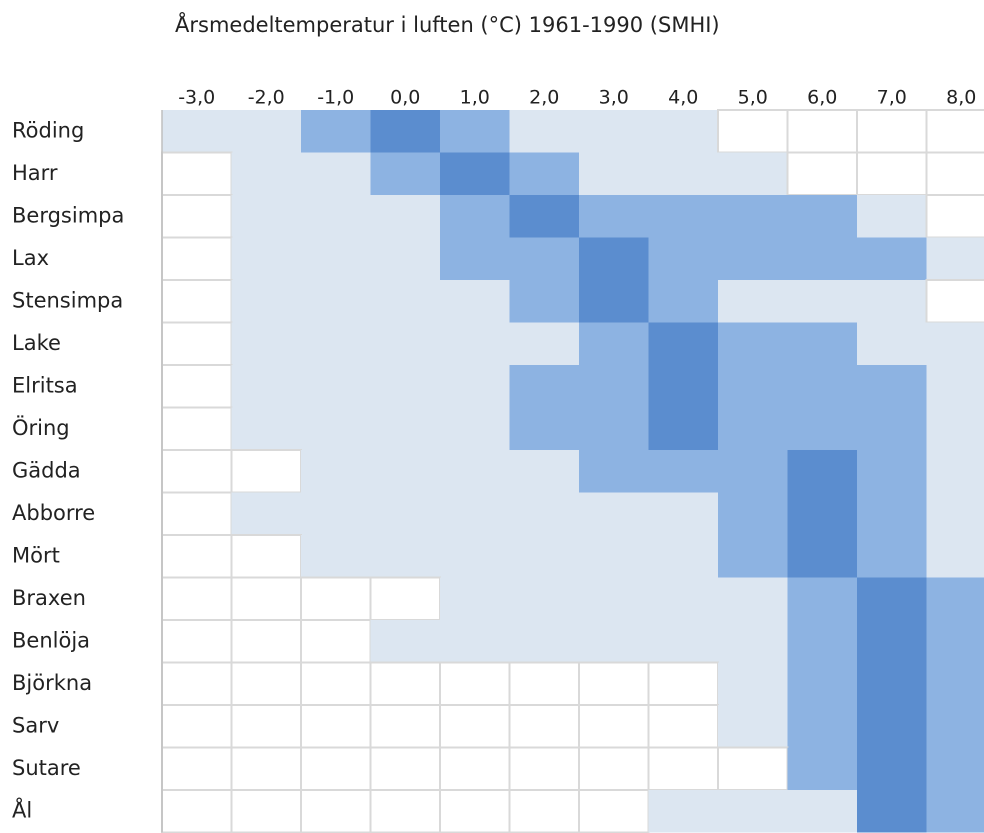 This screenshot has height=833, width=984. What do you see at coordinates (405, 98) in the screenshot?
I see `x-tick-label: 0,0` at bounding box center [405, 98].